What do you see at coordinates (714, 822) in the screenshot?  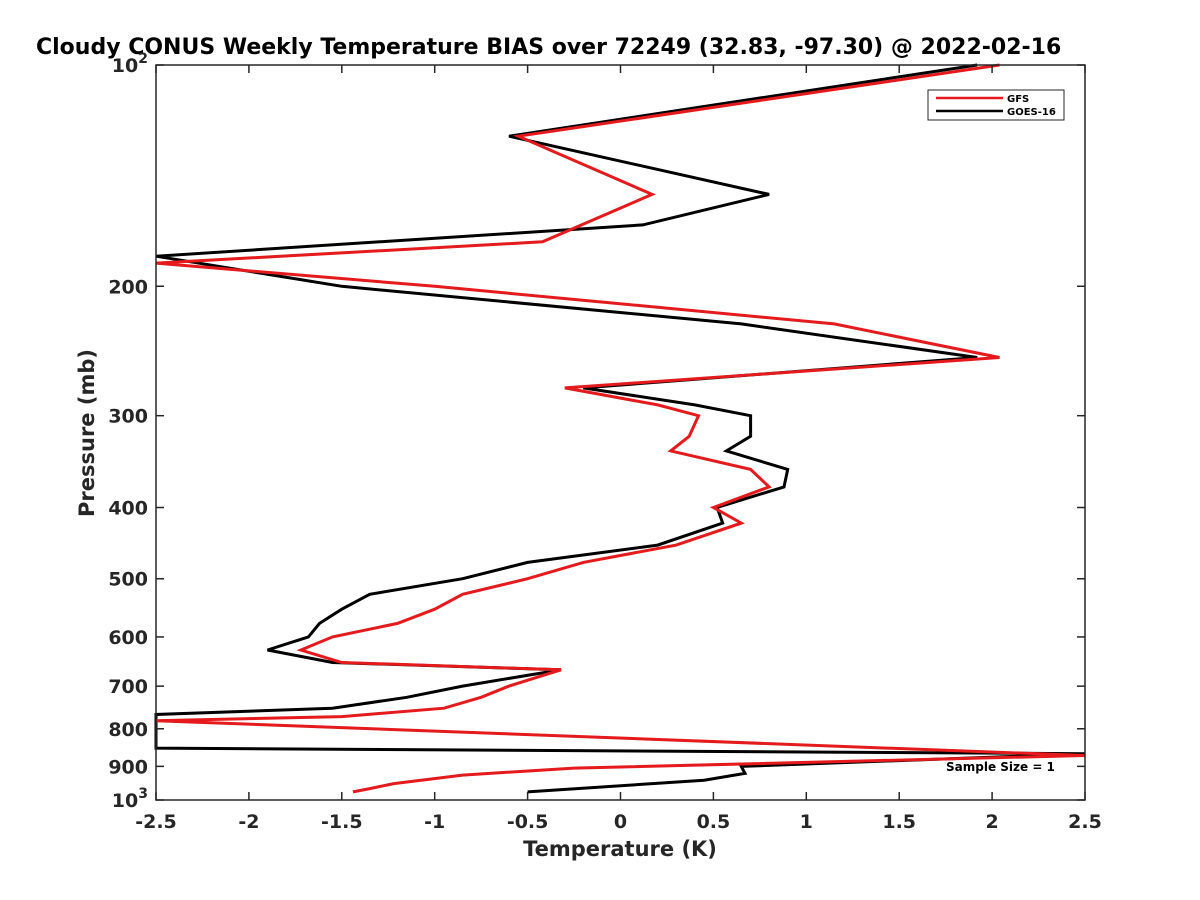 I see `x-tick-label: 0.5` at bounding box center [714, 822].